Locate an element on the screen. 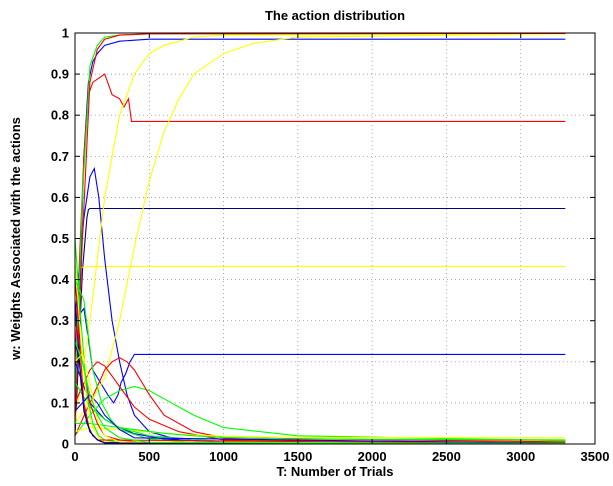  chart-title: The action distribution is located at coordinates (335, 15).